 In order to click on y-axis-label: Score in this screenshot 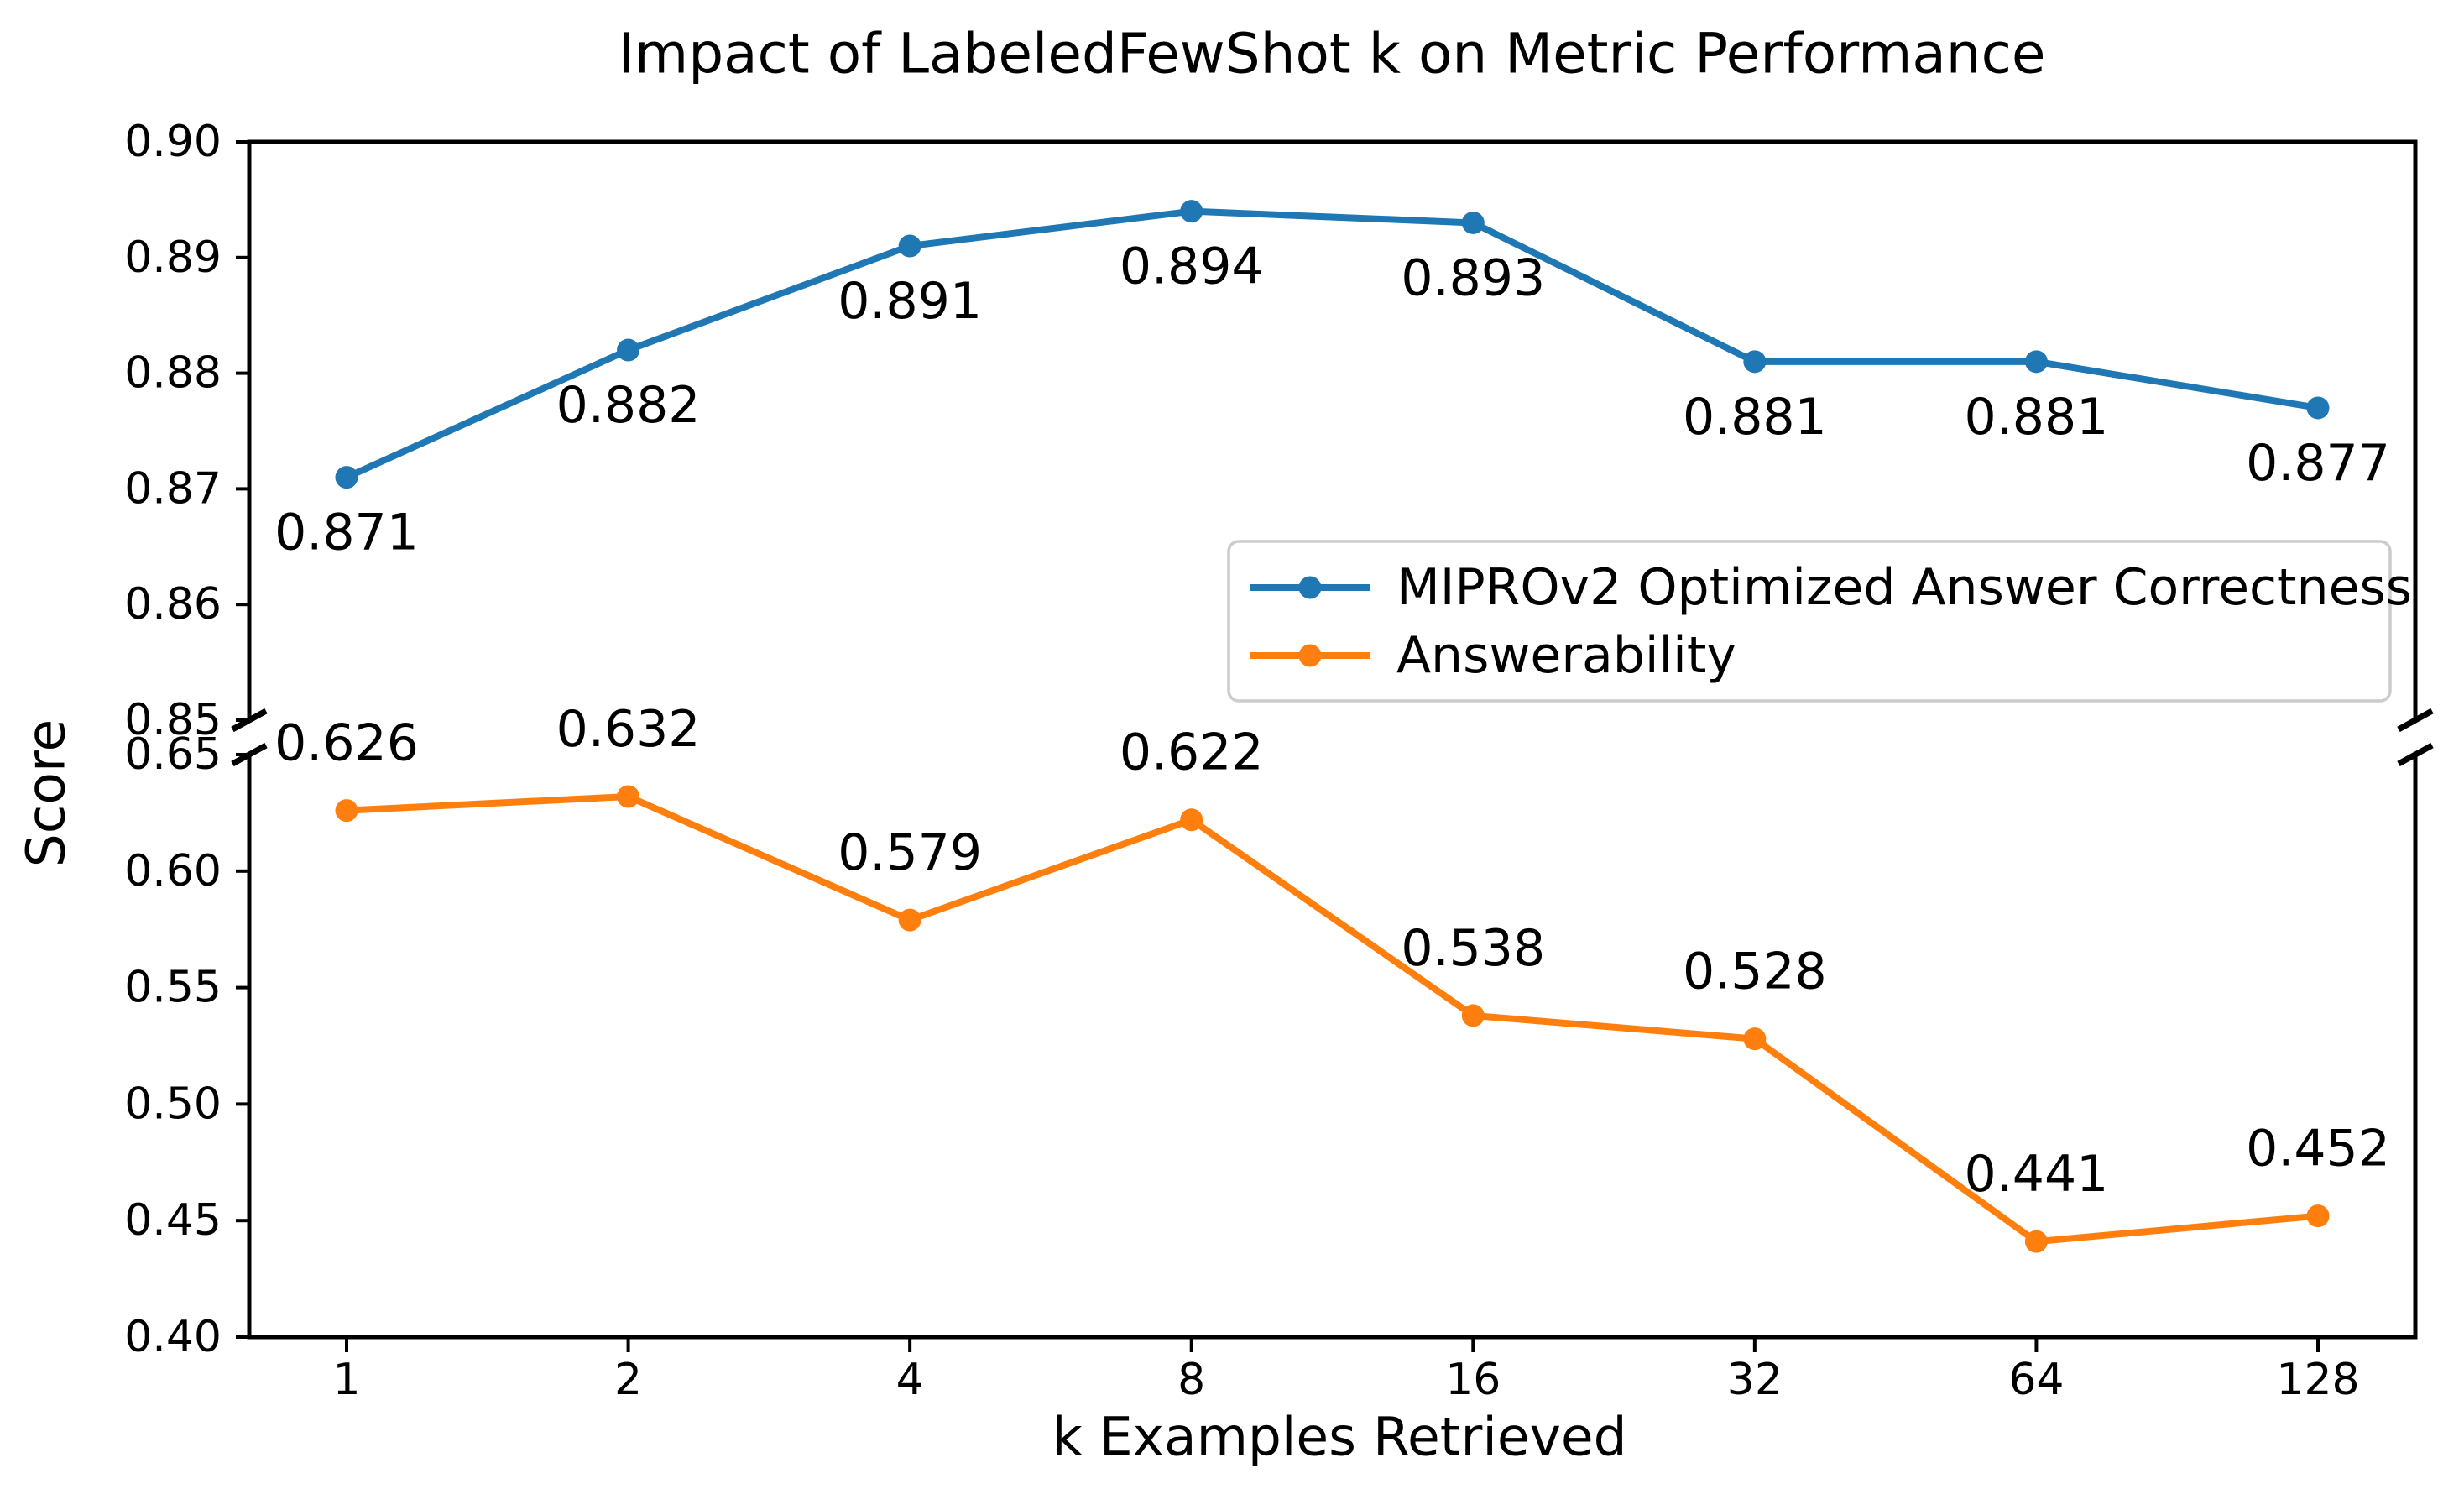, I will do `click(46, 793)`.